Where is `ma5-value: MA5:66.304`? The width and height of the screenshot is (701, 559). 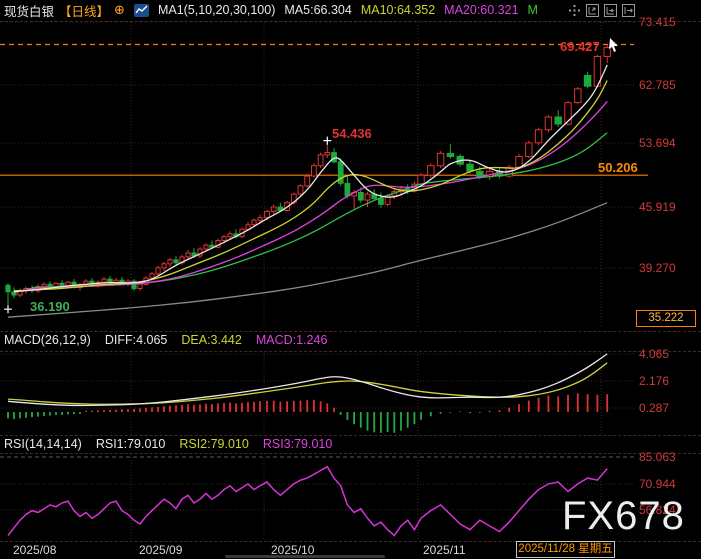 ma5-value: MA5:66.304 is located at coordinates (318, 10).